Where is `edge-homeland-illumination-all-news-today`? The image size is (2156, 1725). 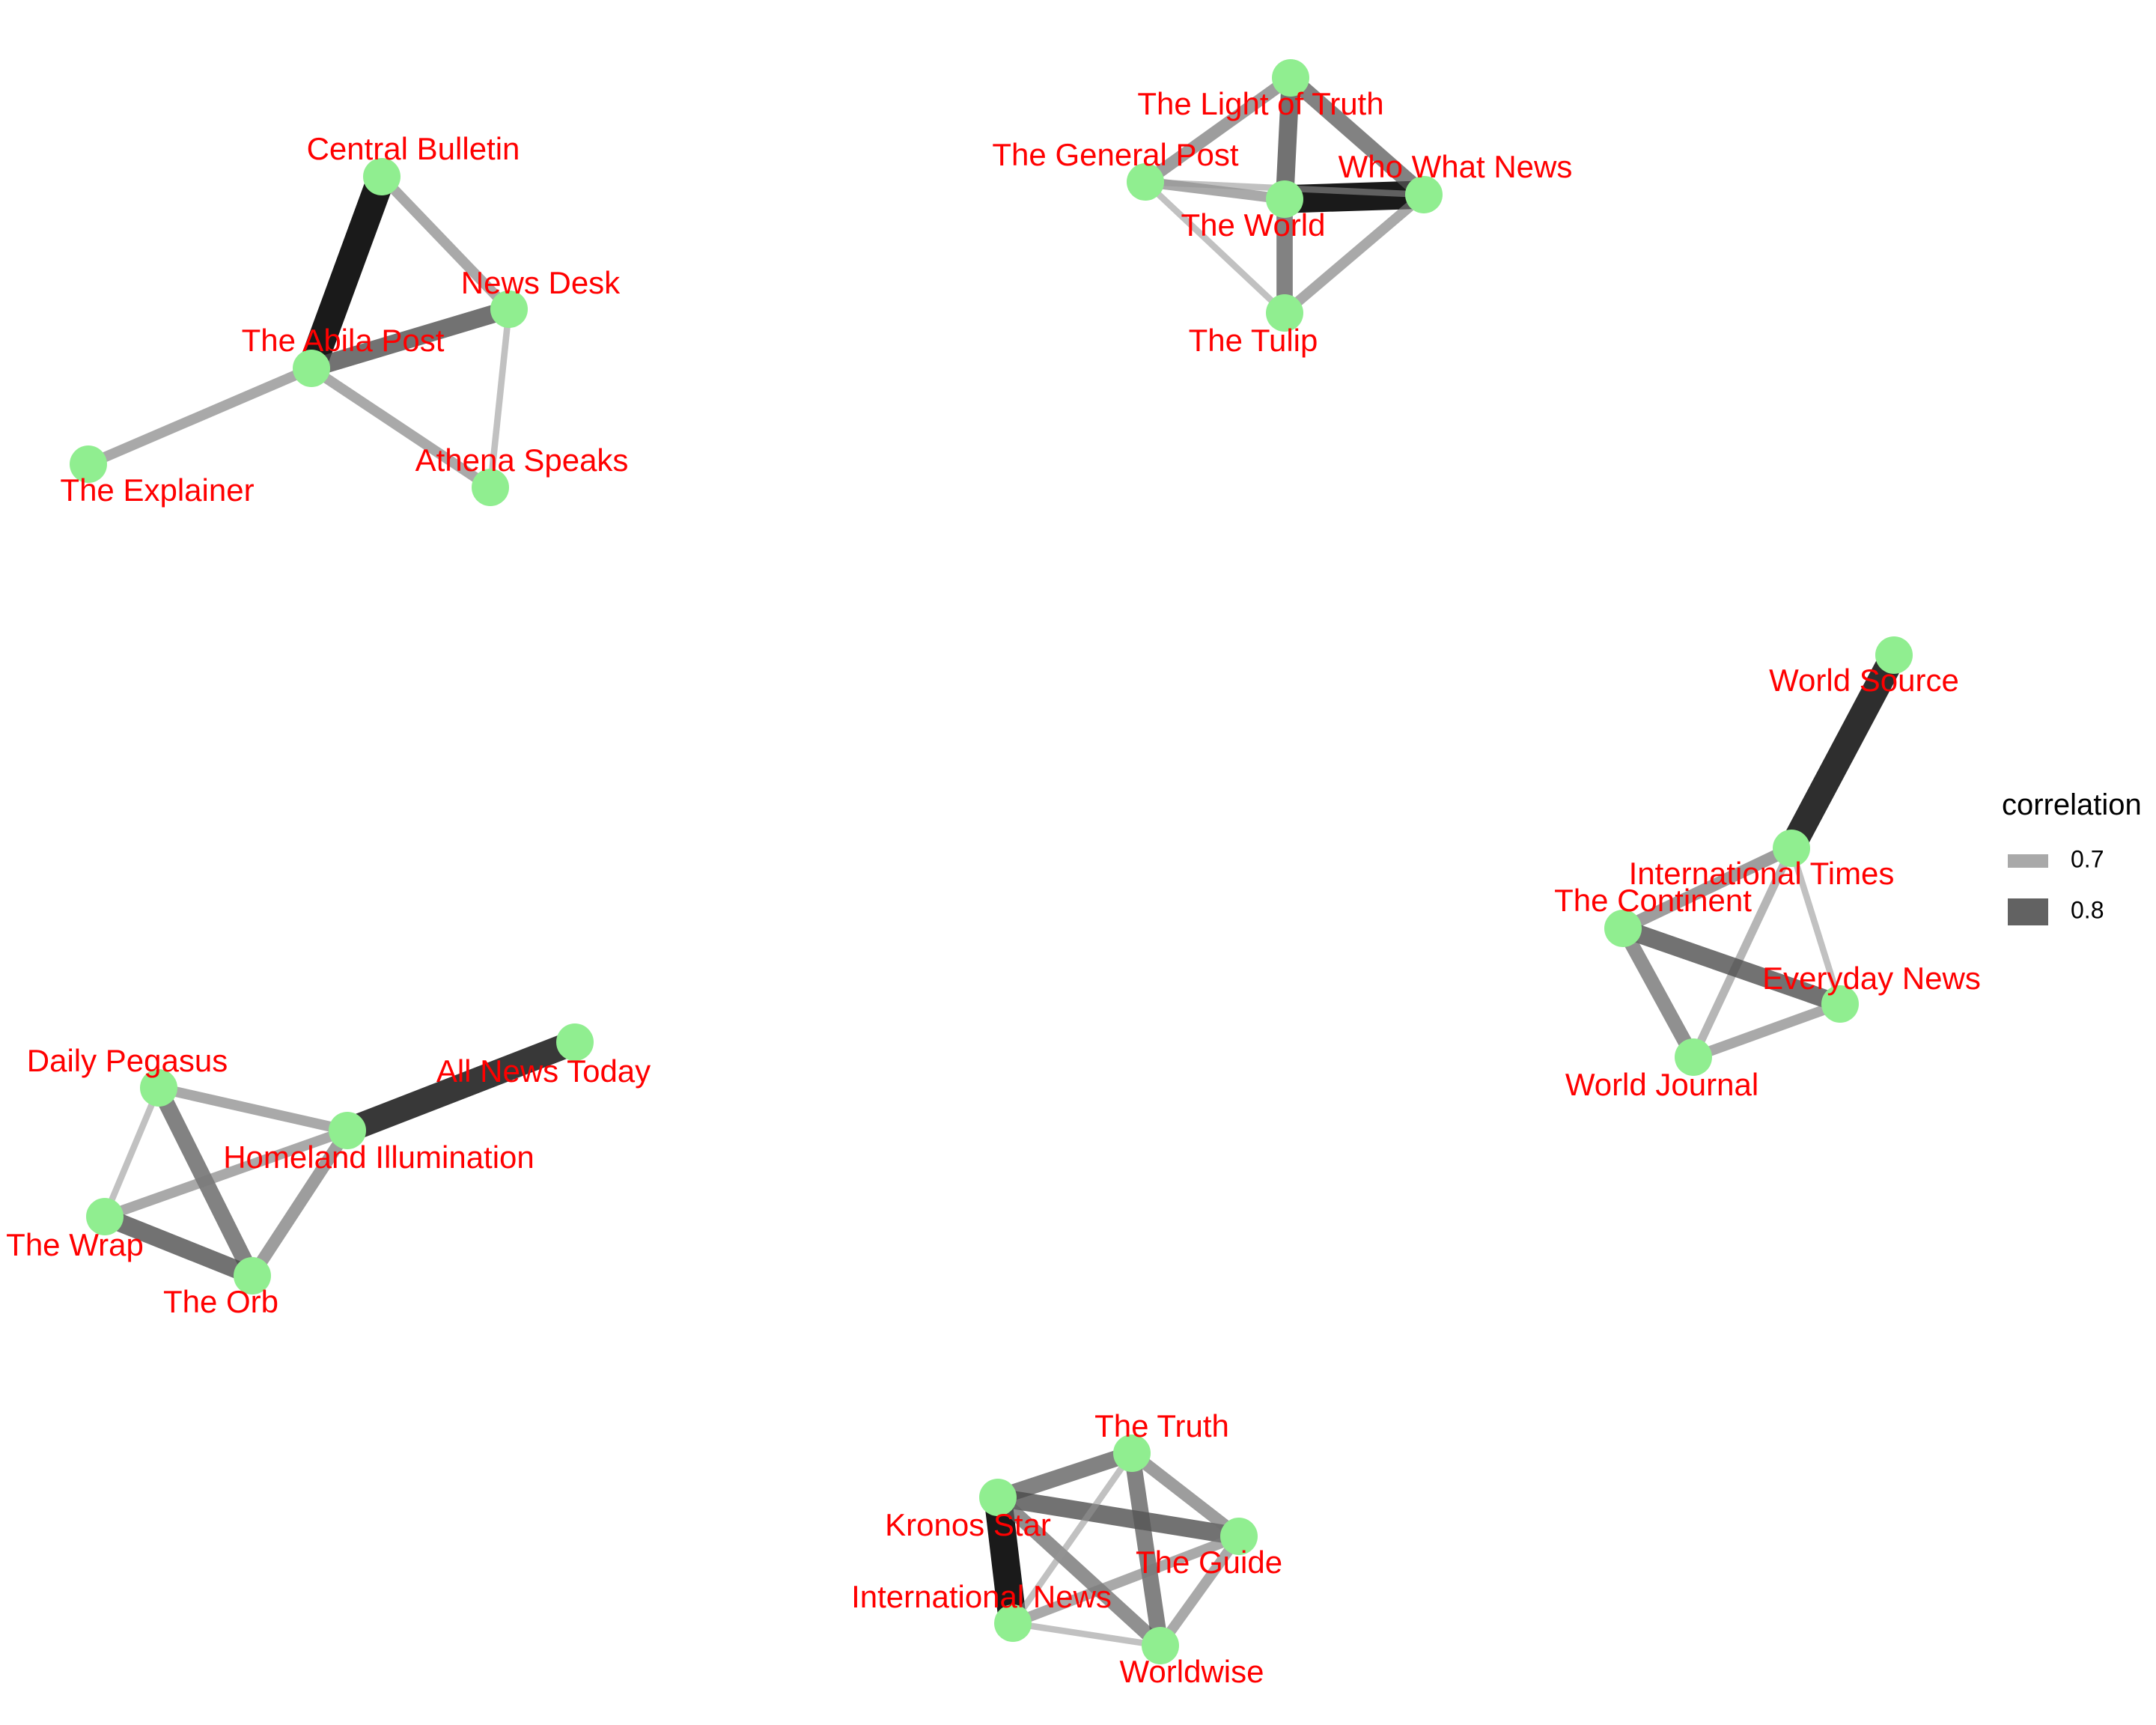
edge-homeland-illumination-all-news-today is located at coordinates (461, 1086).